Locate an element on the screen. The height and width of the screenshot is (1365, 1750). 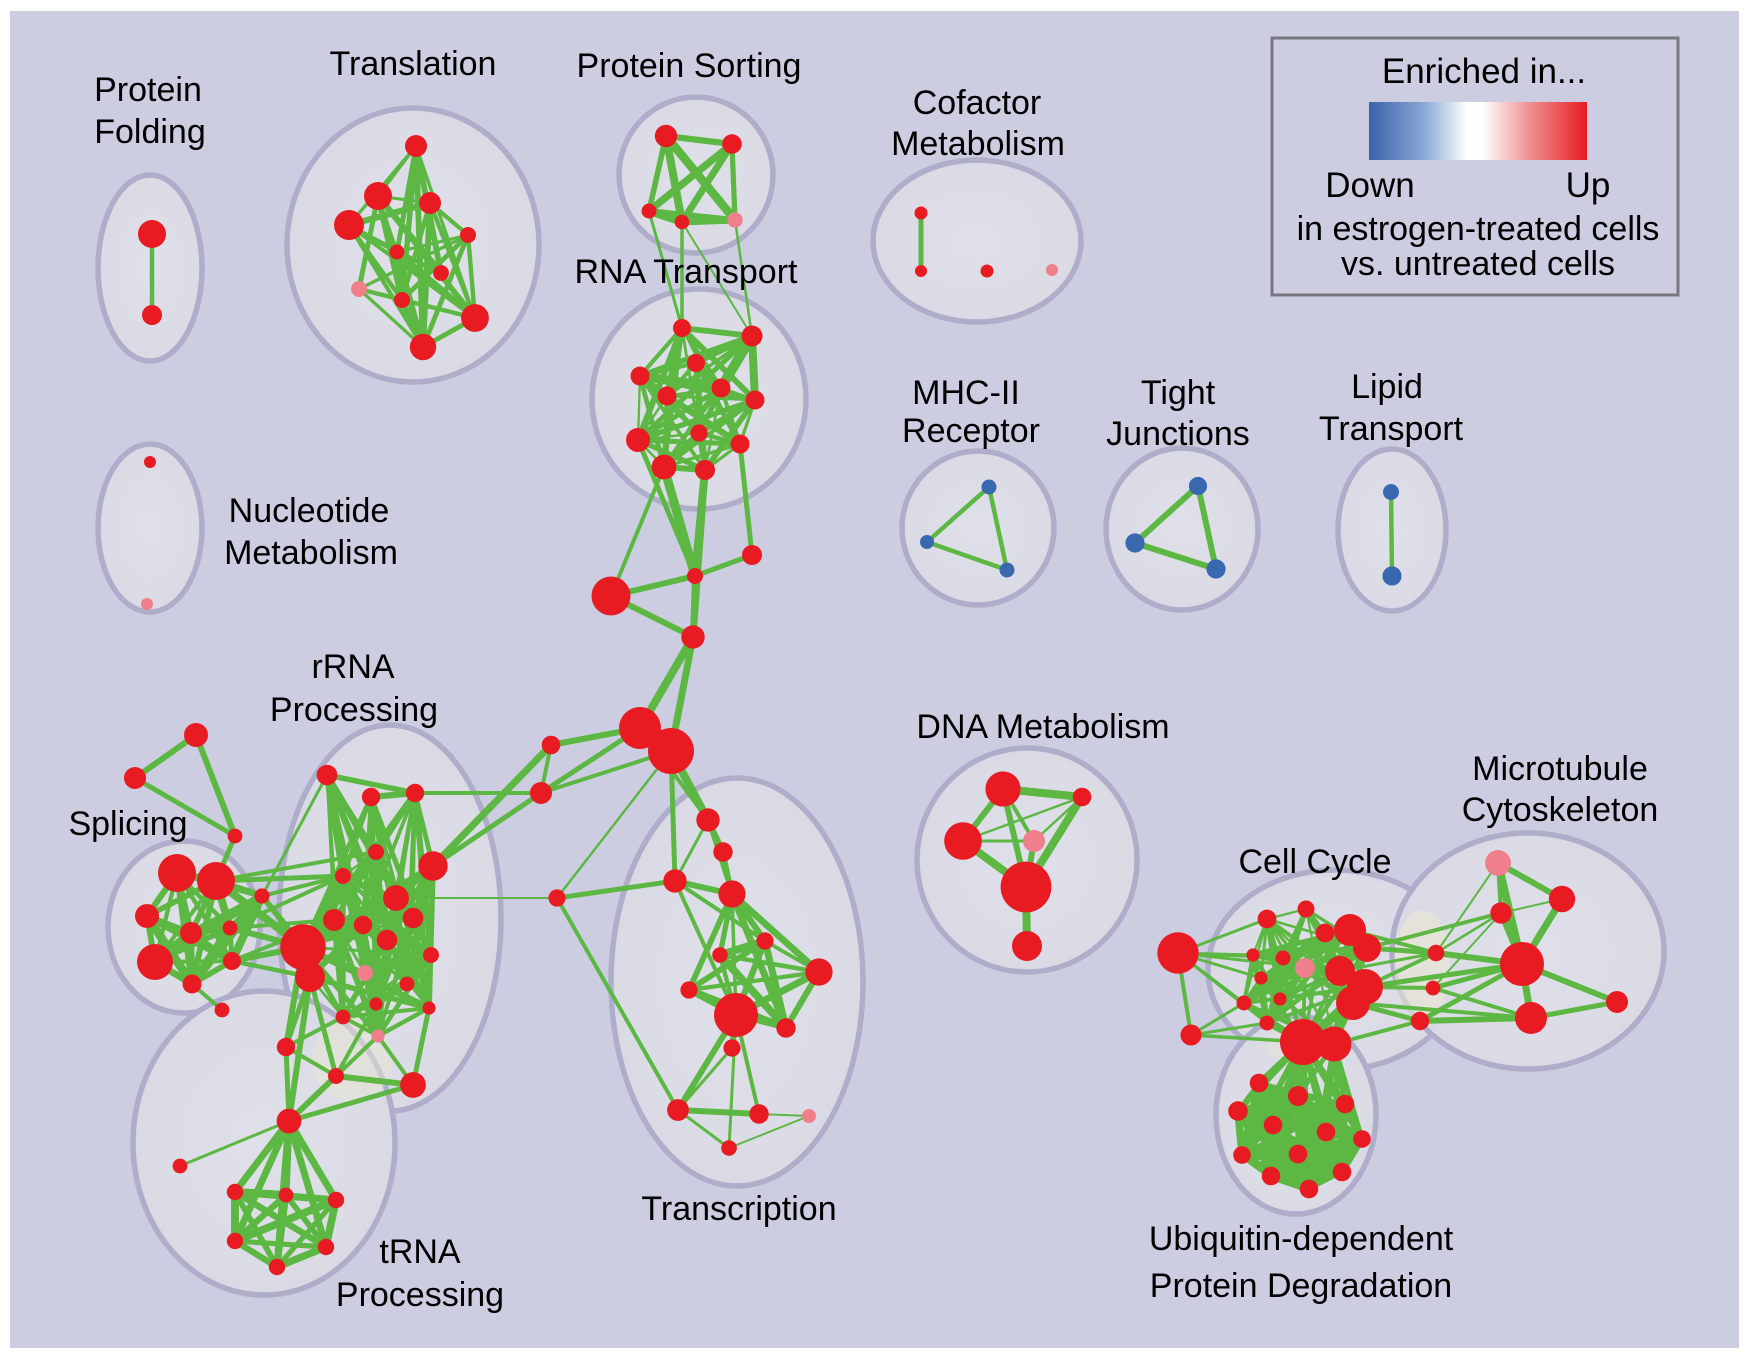
svg-text: Microtubule is located at coordinates (1560, 769).